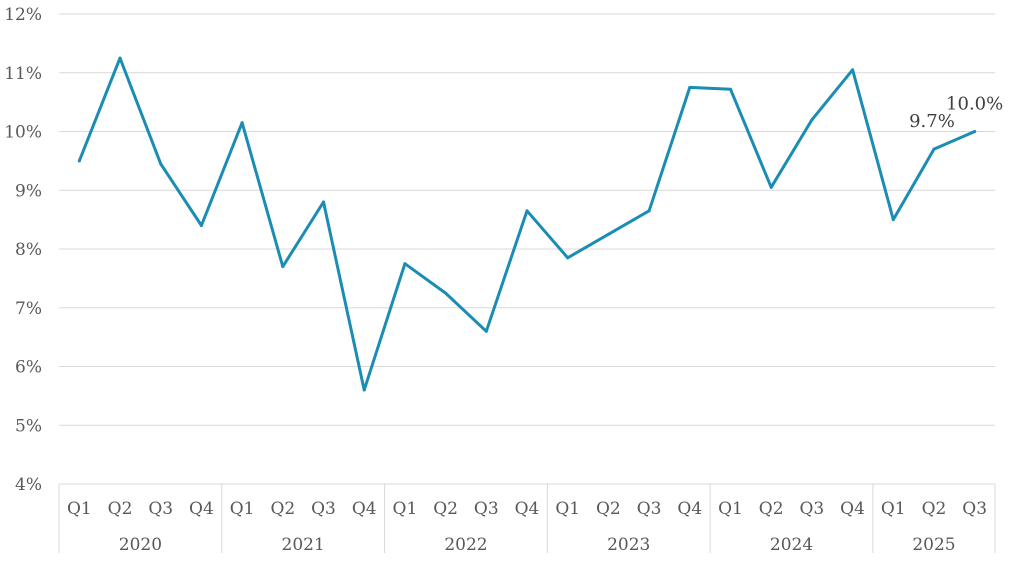  I want to click on y-tick-label: 7%, so click(28, 309).